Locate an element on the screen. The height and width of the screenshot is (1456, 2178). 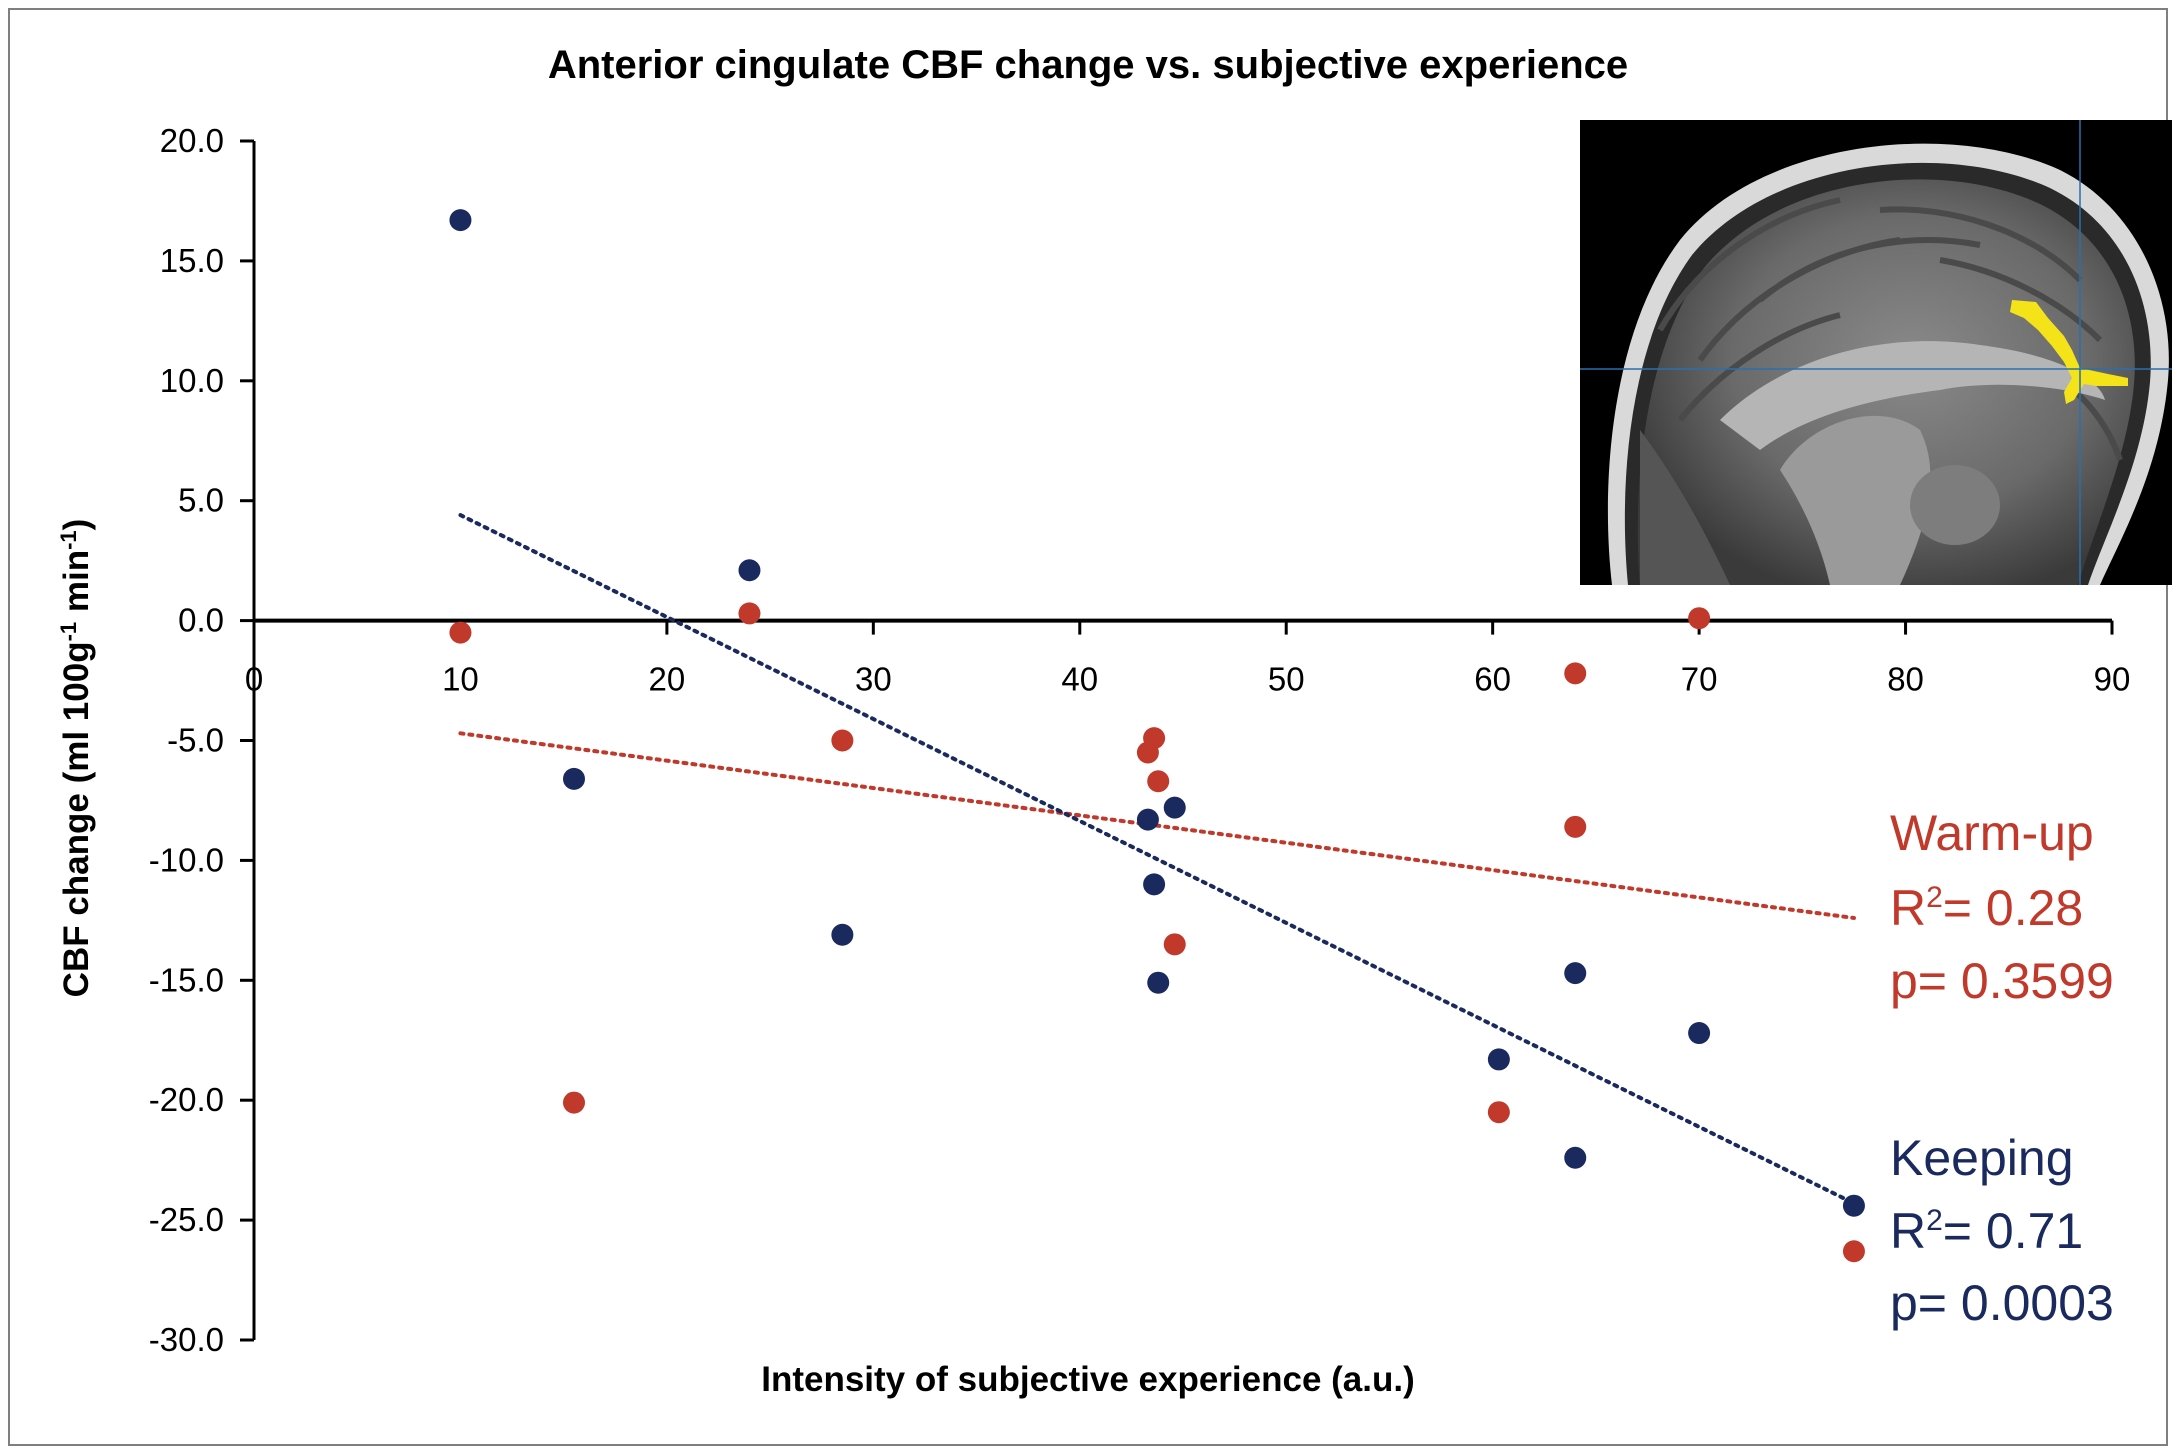
x-tick-label: 40 is located at coordinates (1079, 679).